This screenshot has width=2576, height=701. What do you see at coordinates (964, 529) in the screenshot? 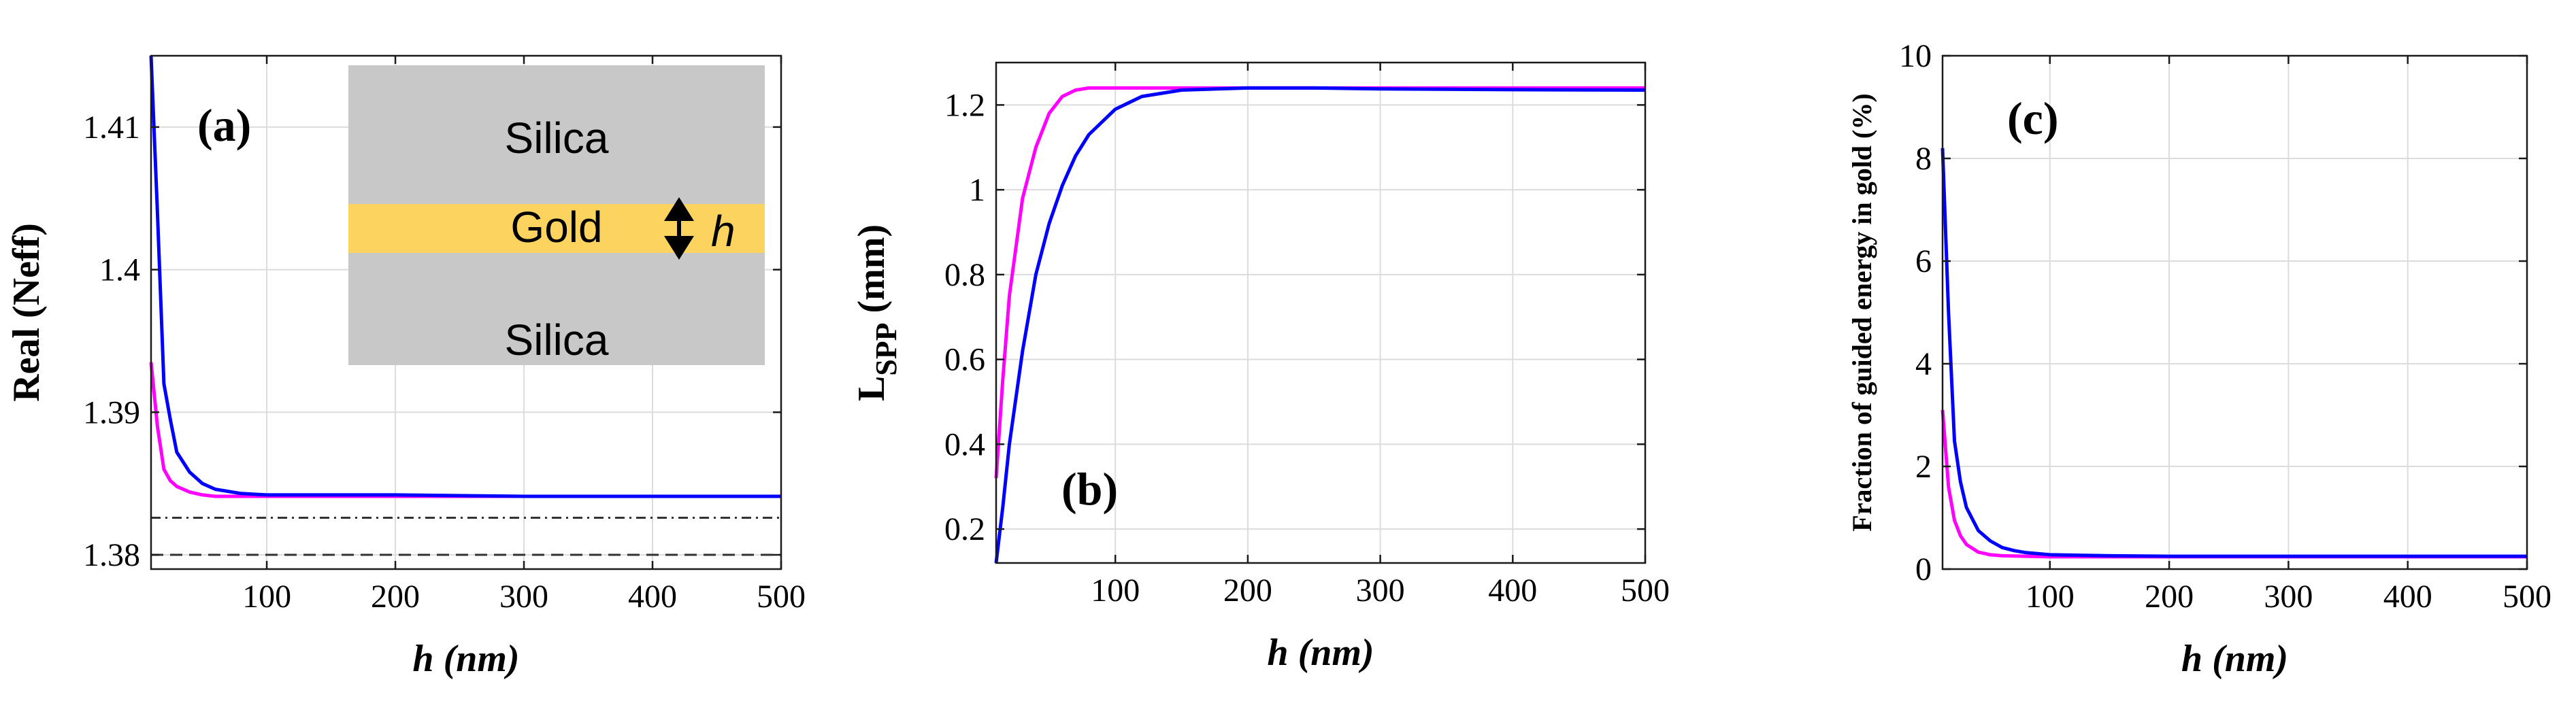
I see `y-tick-label: 0.2` at bounding box center [964, 529].